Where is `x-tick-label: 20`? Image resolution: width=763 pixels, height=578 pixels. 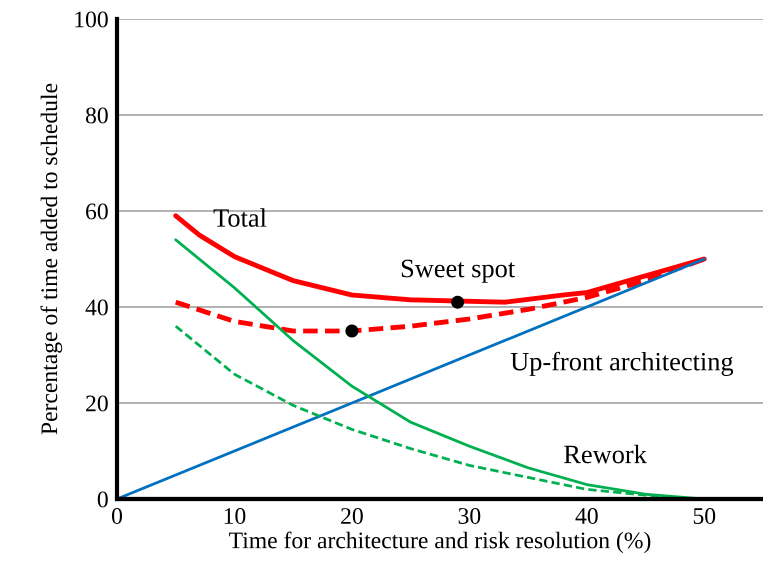 x-tick-label: 20 is located at coordinates (352, 516).